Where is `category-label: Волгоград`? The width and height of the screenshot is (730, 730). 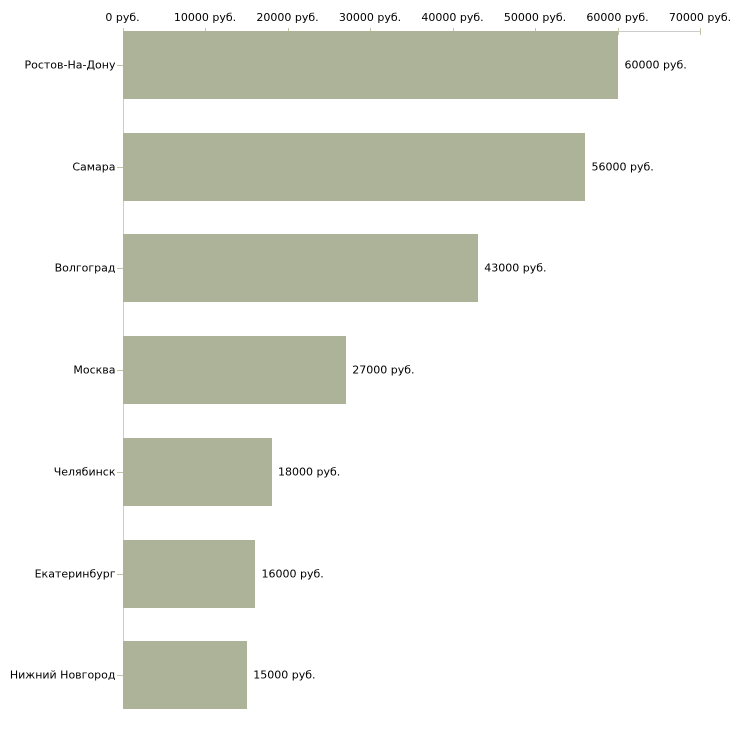
category-label: Волгоград is located at coordinates (85, 268).